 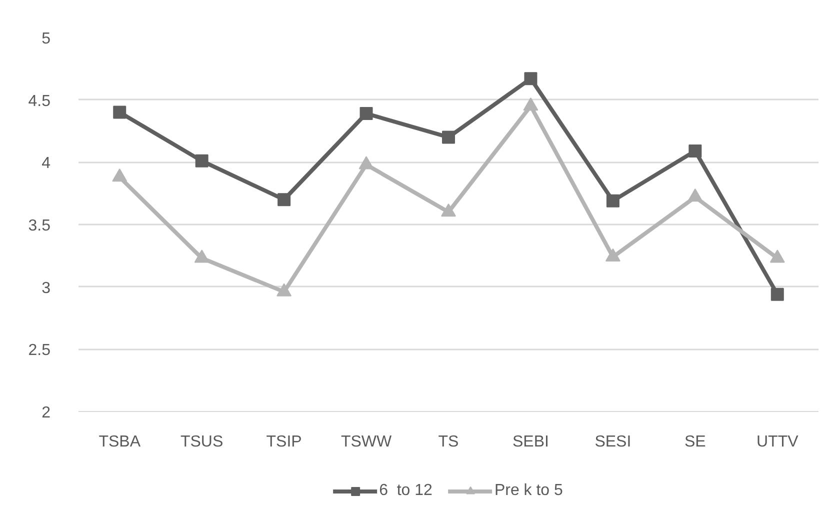 I want to click on x-tick-label: SESI, so click(x=613, y=442).